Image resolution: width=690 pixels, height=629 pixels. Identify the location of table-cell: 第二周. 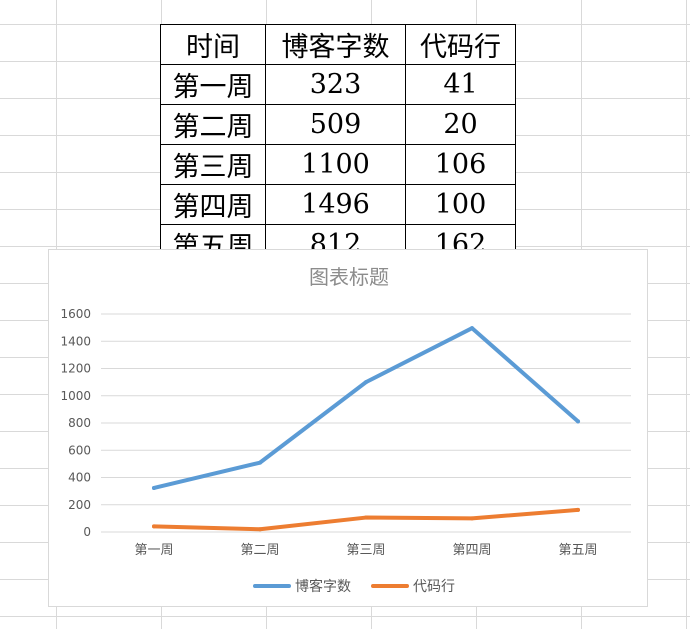
(213, 124).